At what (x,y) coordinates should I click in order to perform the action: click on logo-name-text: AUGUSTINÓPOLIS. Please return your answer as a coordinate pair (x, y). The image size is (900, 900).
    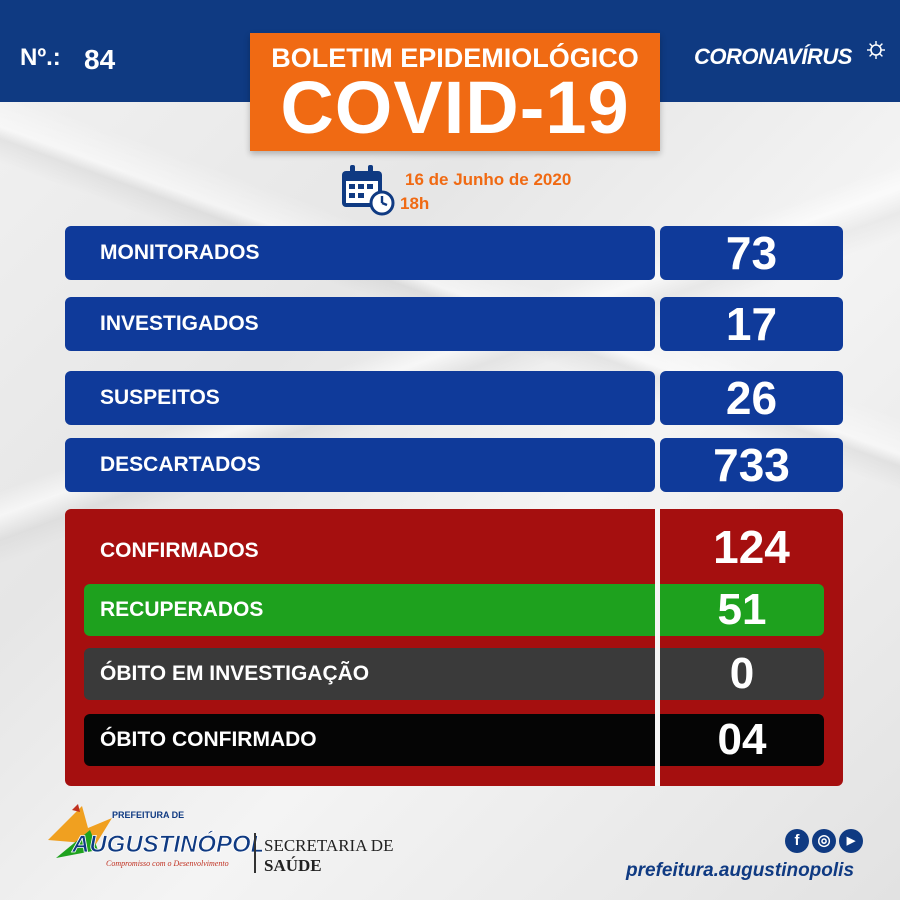
    Looking at the image, I should click on (166, 844).